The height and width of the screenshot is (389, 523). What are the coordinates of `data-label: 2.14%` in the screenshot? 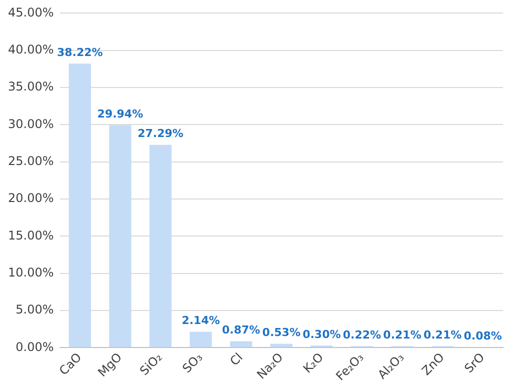 It's located at (201, 321).